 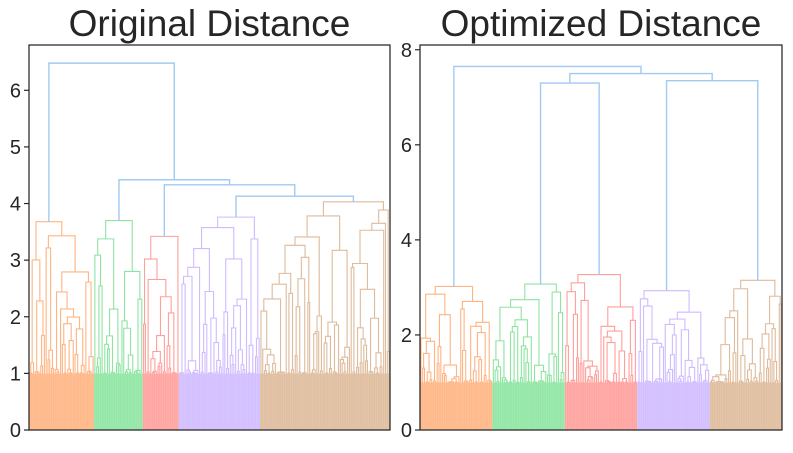 I want to click on y-tick-label: 4, so click(x=15, y=205).